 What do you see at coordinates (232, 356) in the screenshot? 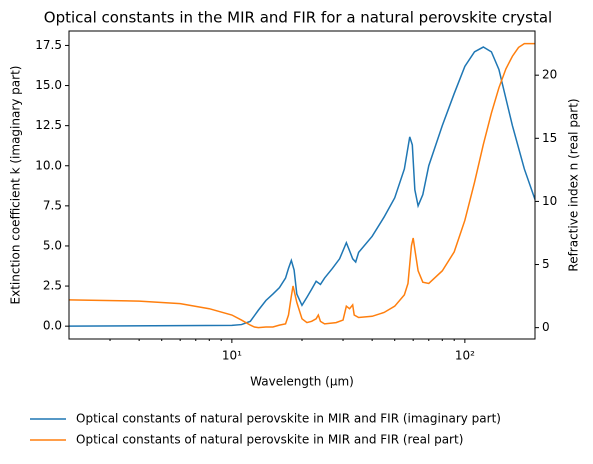
I see `x-tick-label: 10¹` at bounding box center [232, 356].